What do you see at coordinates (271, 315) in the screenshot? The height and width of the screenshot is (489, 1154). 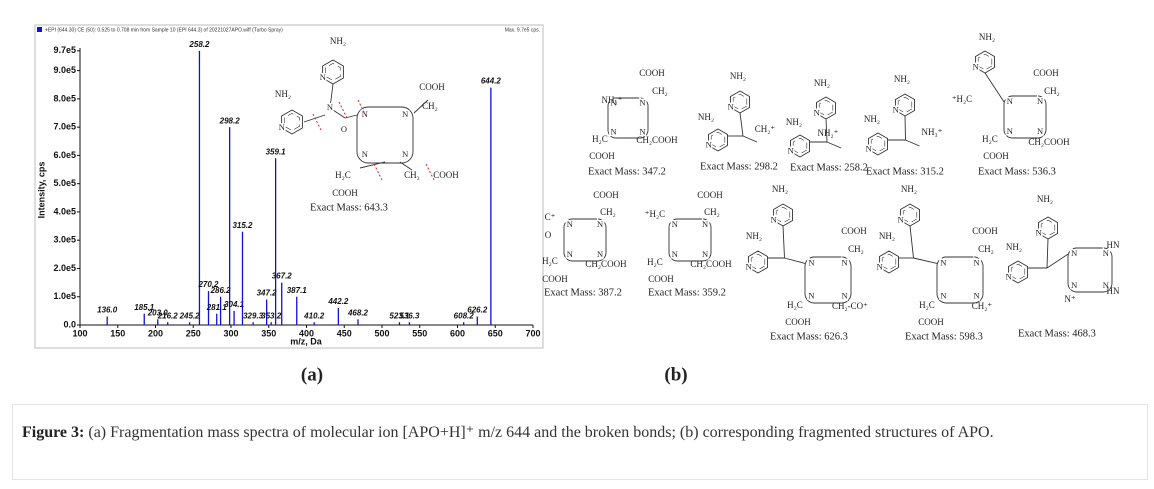 I see `peak-label: 353.2` at bounding box center [271, 315].